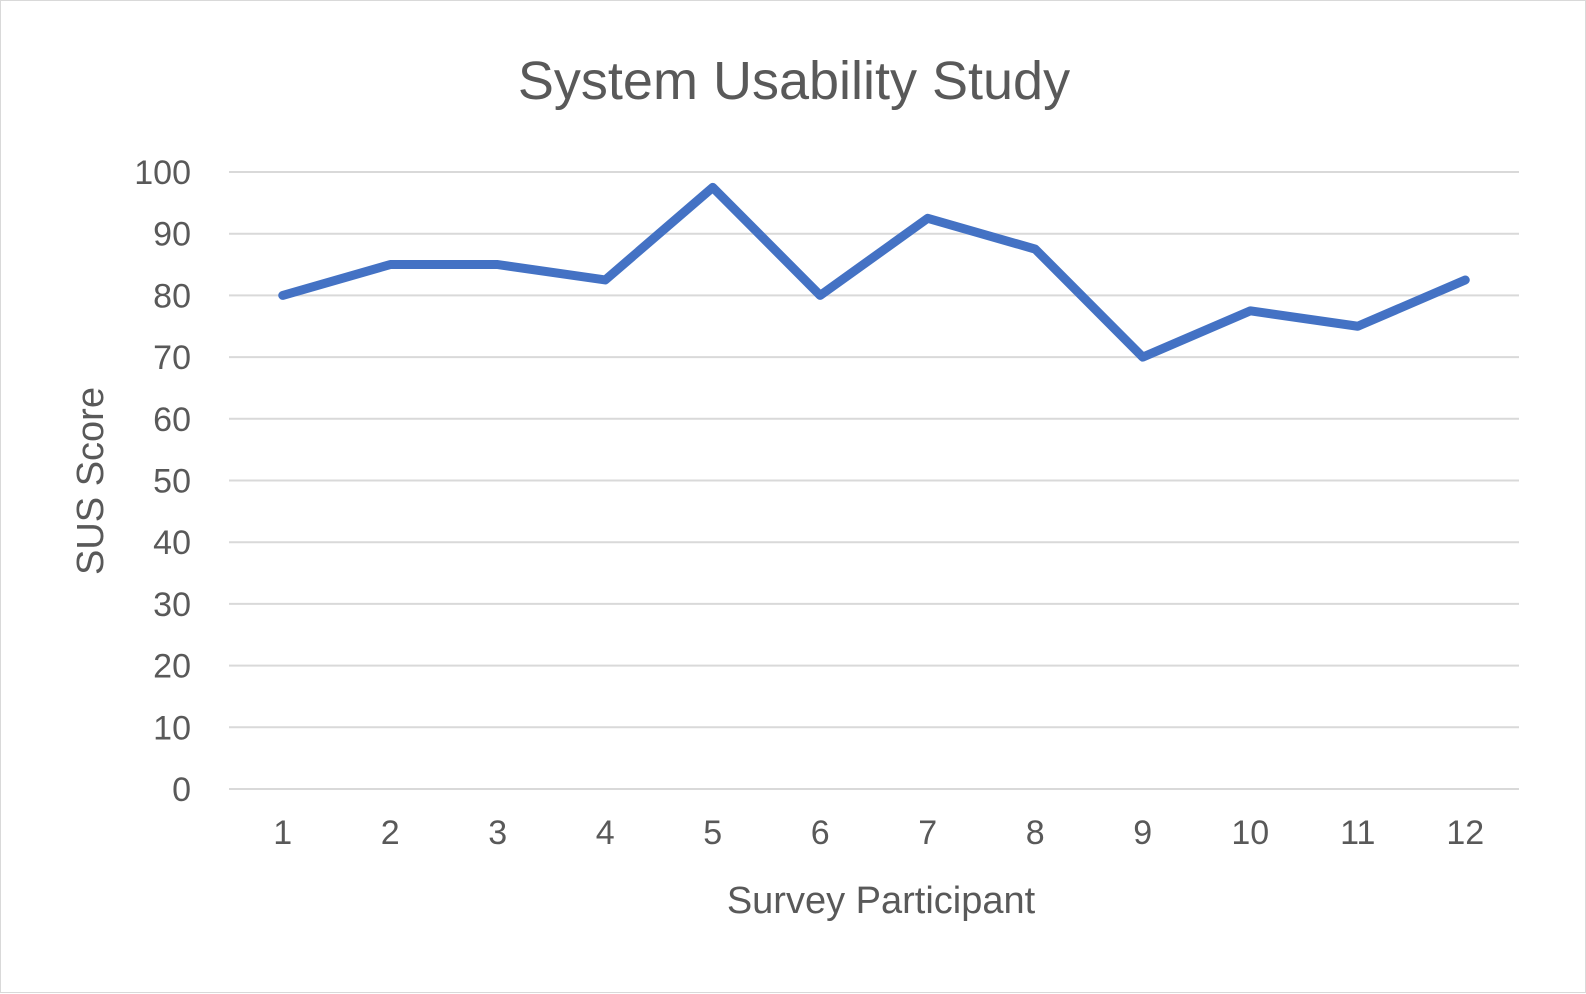 This screenshot has height=994, width=1586. I want to click on x-tick-label: 4, so click(605, 833).